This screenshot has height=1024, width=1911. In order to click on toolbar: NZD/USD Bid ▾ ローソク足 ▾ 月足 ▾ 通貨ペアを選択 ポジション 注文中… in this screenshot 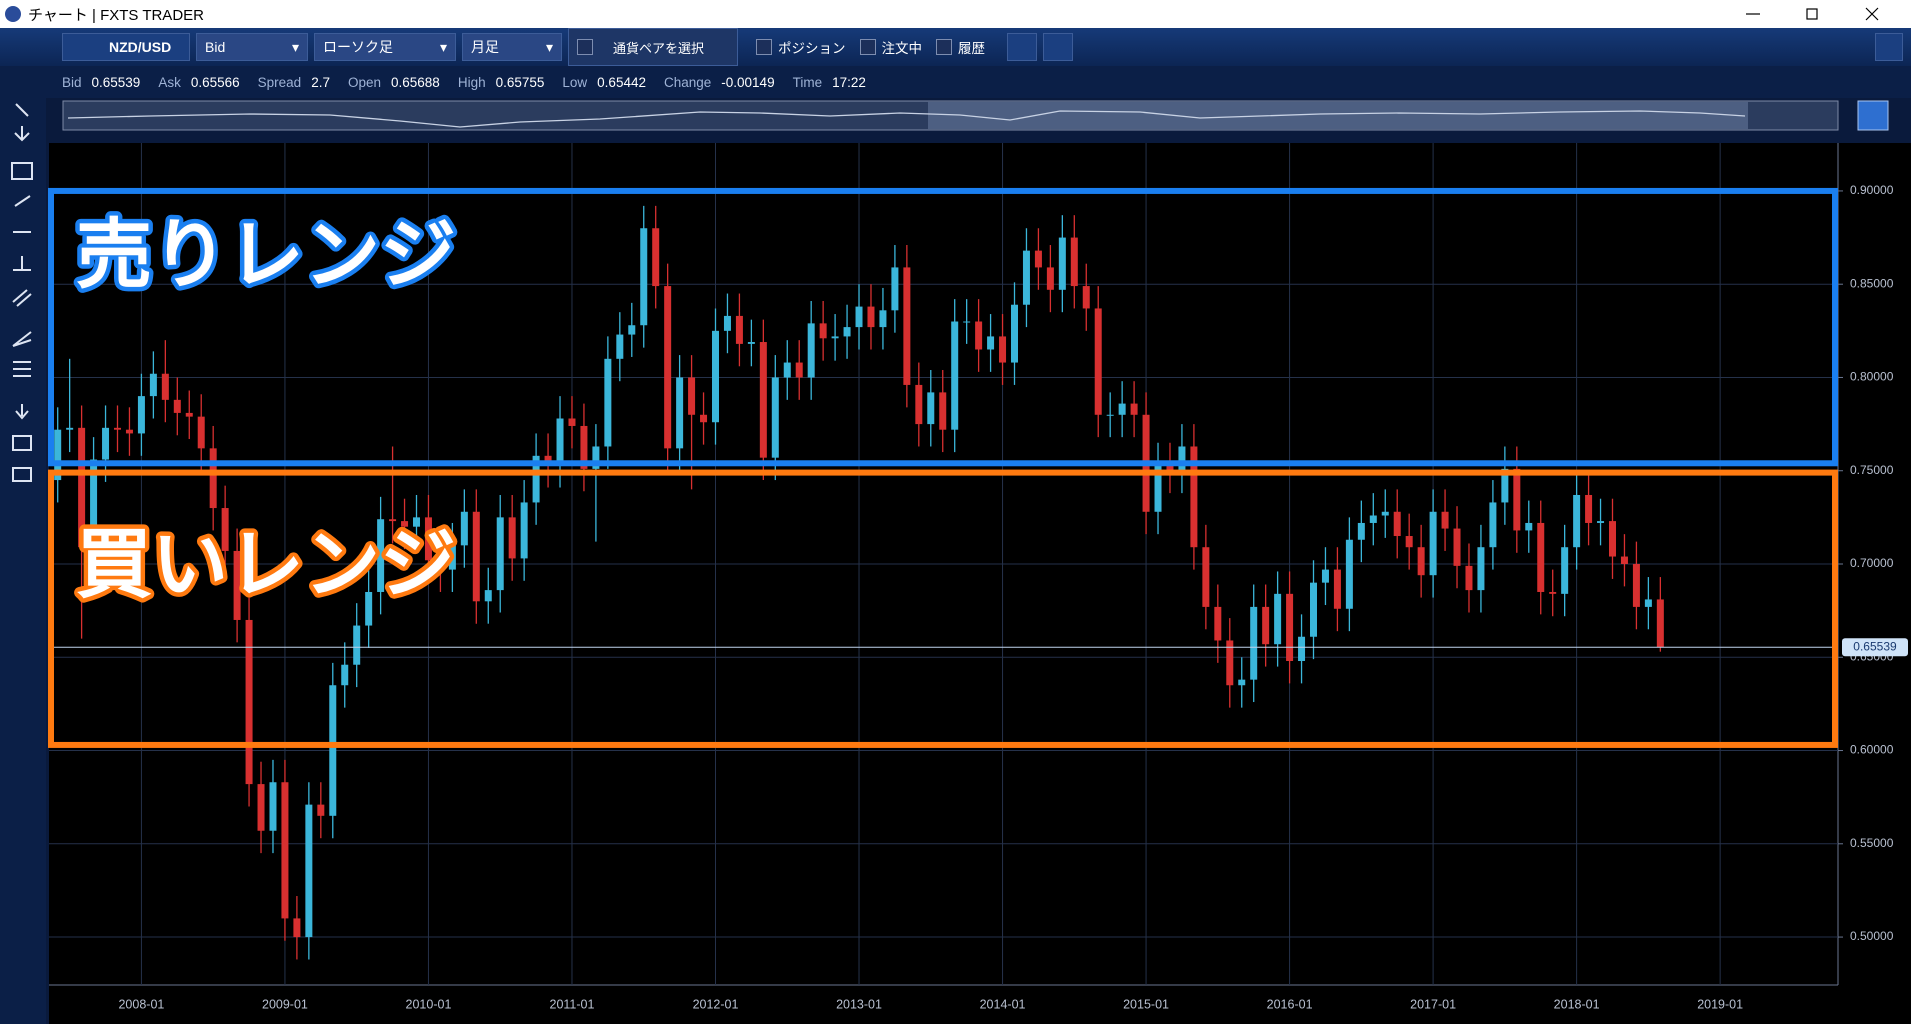, I will do `click(955, 47)`.